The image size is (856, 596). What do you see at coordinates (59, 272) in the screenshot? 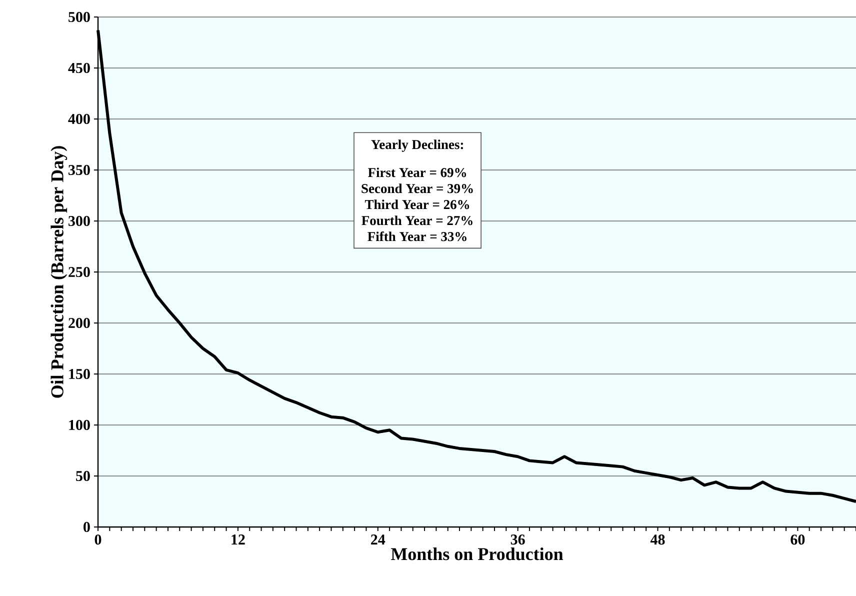
I see `y-axis-title: Oil Production (Barrels per Day)` at bounding box center [59, 272].